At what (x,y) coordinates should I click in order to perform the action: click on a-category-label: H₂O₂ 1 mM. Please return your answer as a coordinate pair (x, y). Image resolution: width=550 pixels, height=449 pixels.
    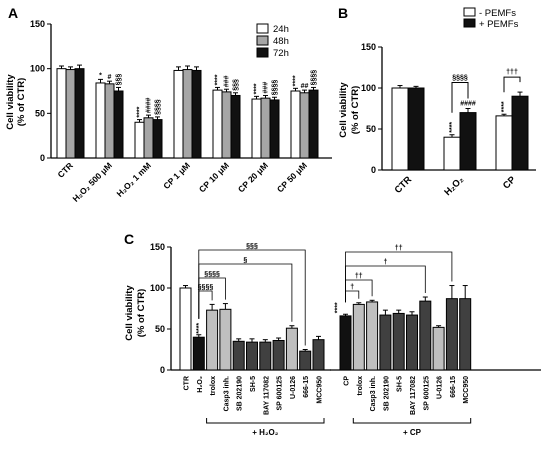
    Looking at the image, I should click on (133, 179).